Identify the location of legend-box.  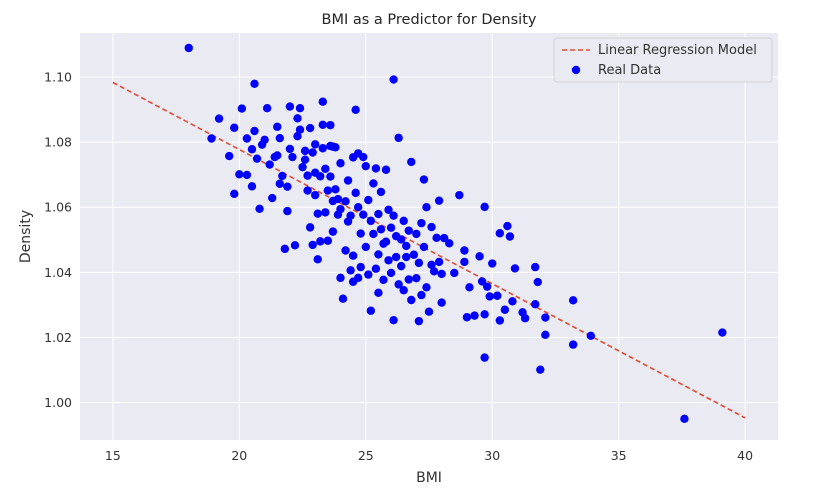
(663, 60).